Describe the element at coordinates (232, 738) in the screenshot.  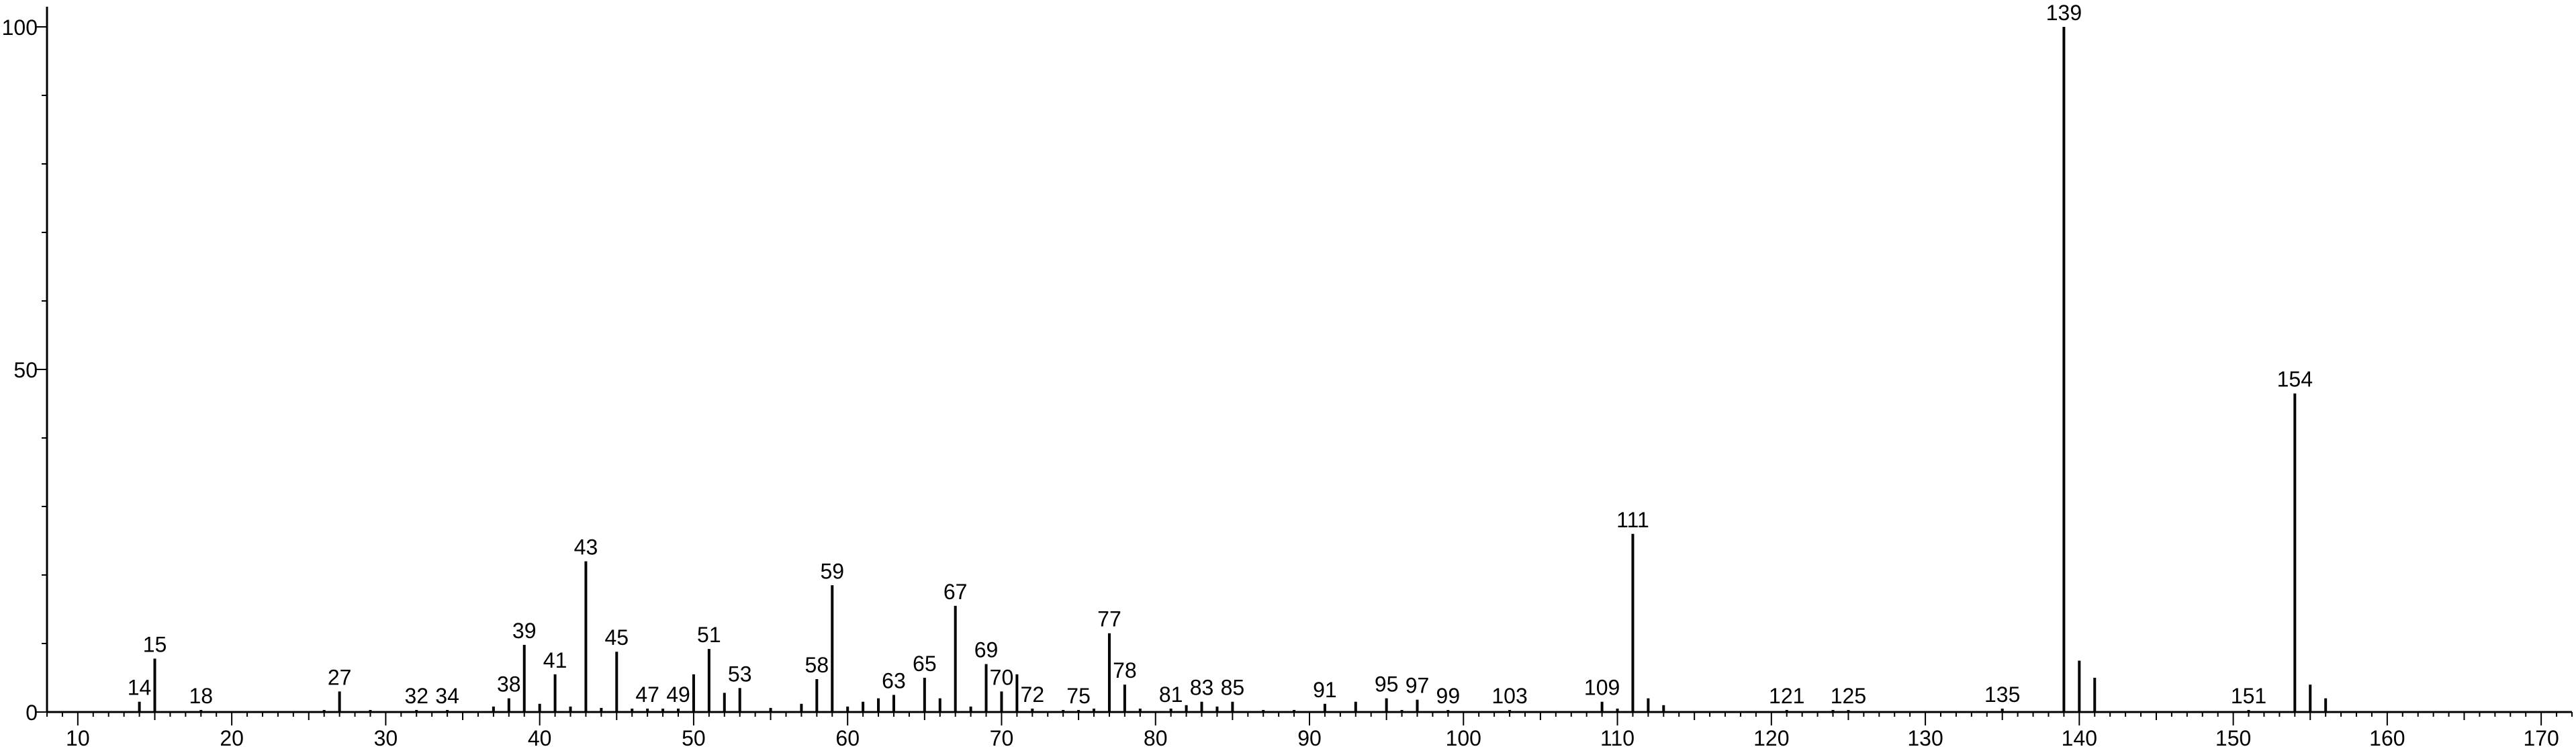
I see `x-tick-label: 20` at that location.